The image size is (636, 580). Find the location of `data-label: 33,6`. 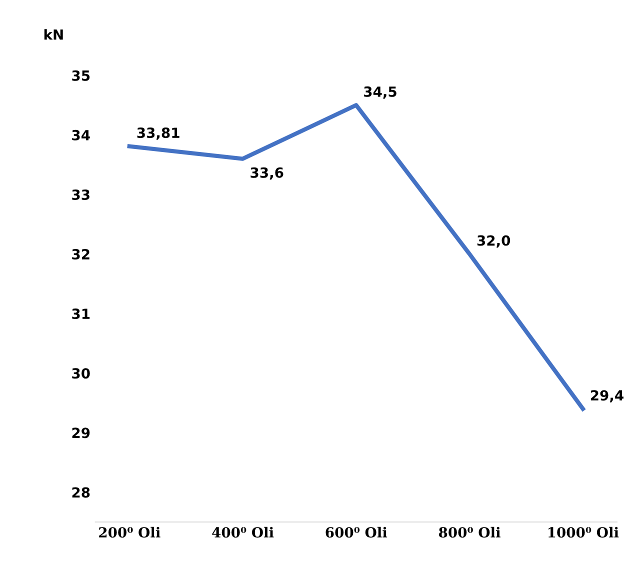

data-label: 33,6 is located at coordinates (267, 173).